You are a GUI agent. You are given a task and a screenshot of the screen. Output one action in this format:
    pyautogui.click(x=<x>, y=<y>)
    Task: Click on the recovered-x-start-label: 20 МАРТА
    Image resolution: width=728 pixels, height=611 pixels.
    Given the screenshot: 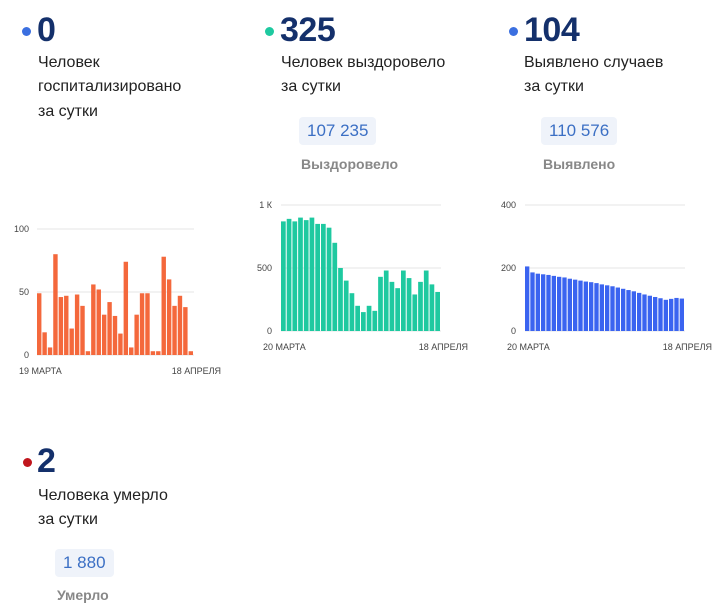 What is the action you would take?
    pyautogui.click(x=284, y=347)
    